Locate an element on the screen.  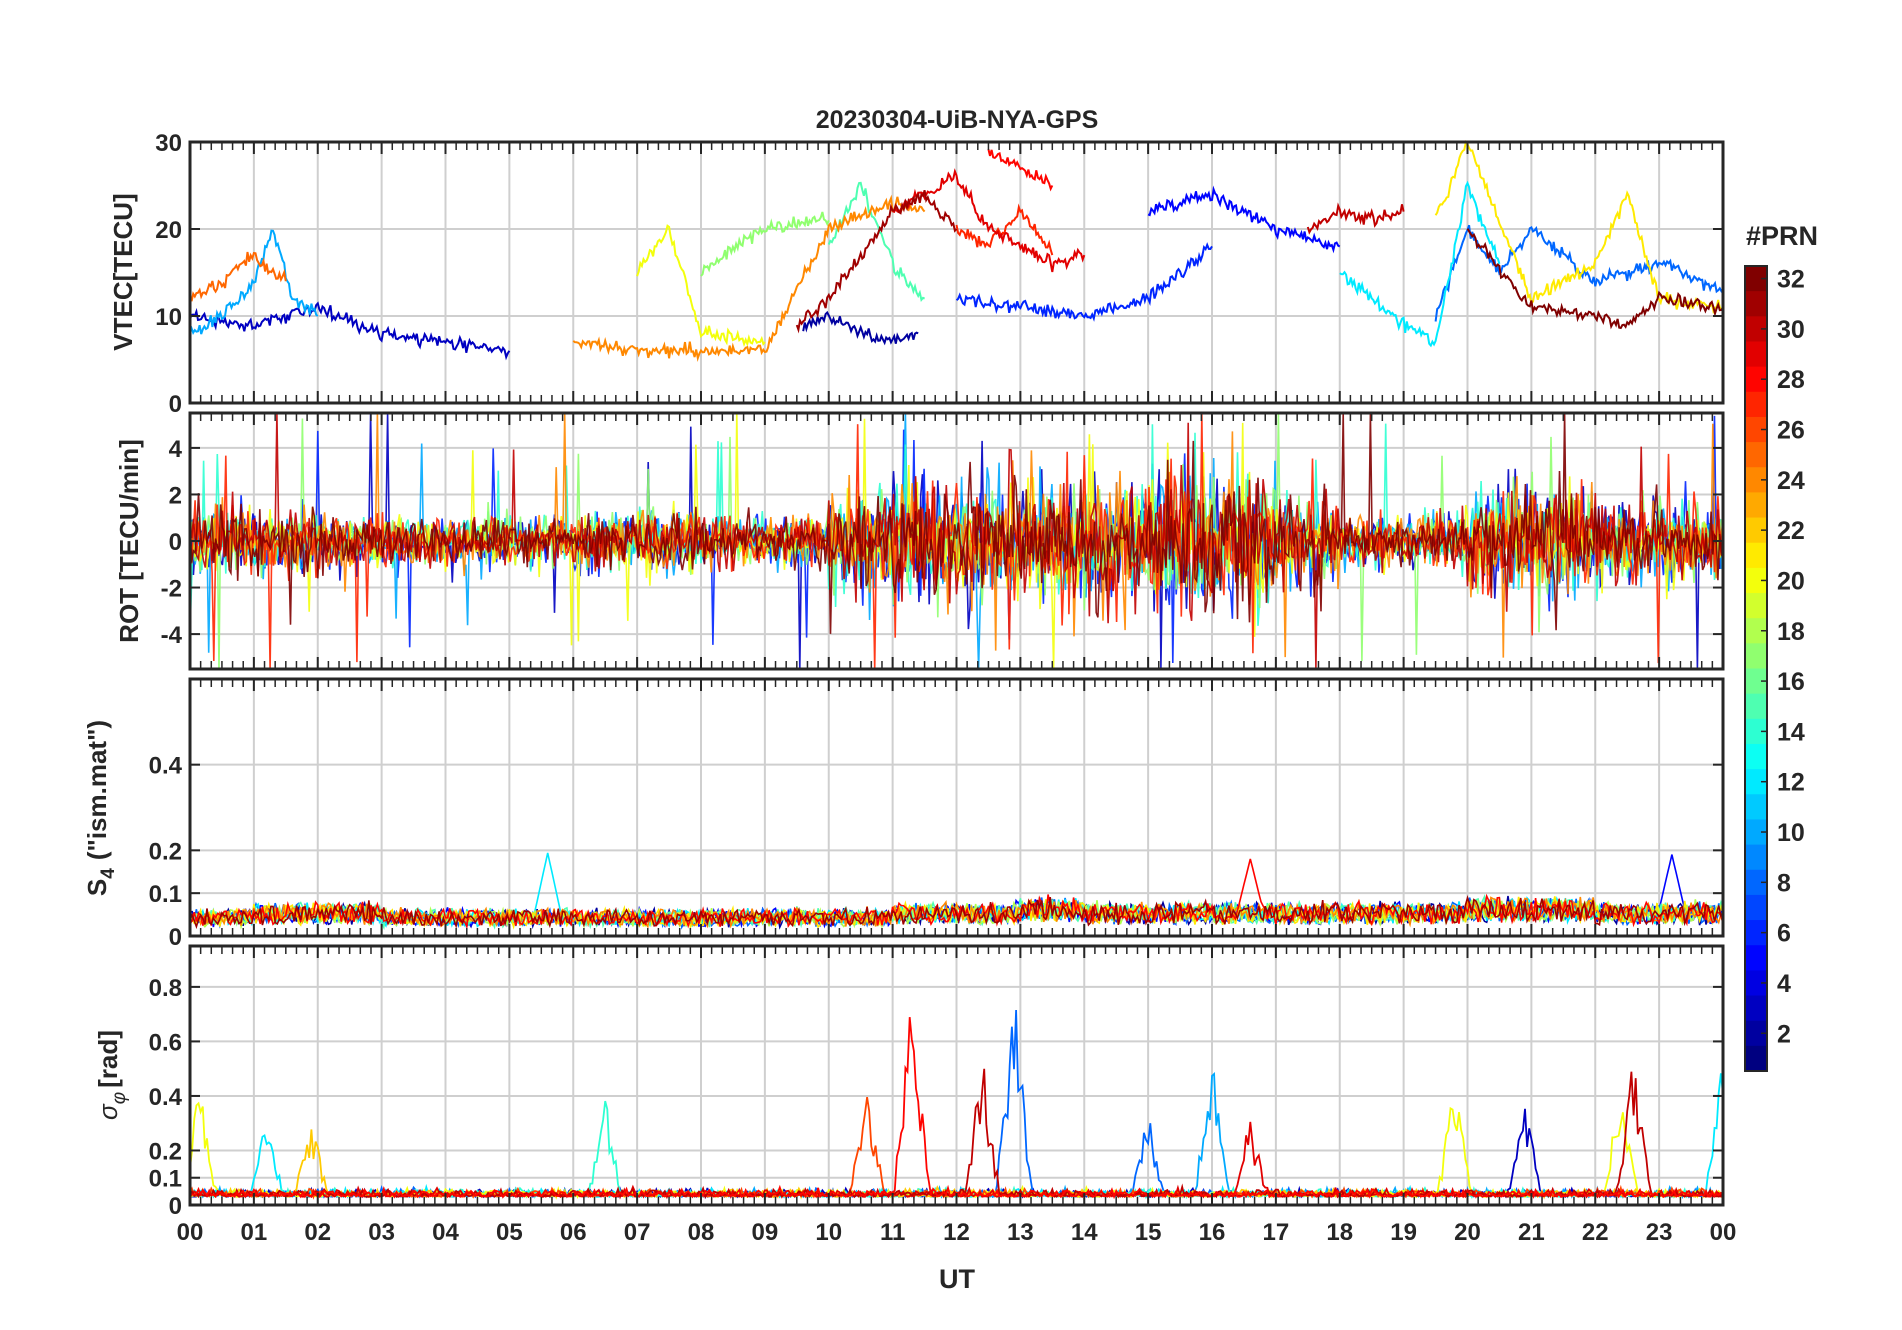
s4-ylabel-suffix: ("ism.mat") is located at coordinates (97, 790).